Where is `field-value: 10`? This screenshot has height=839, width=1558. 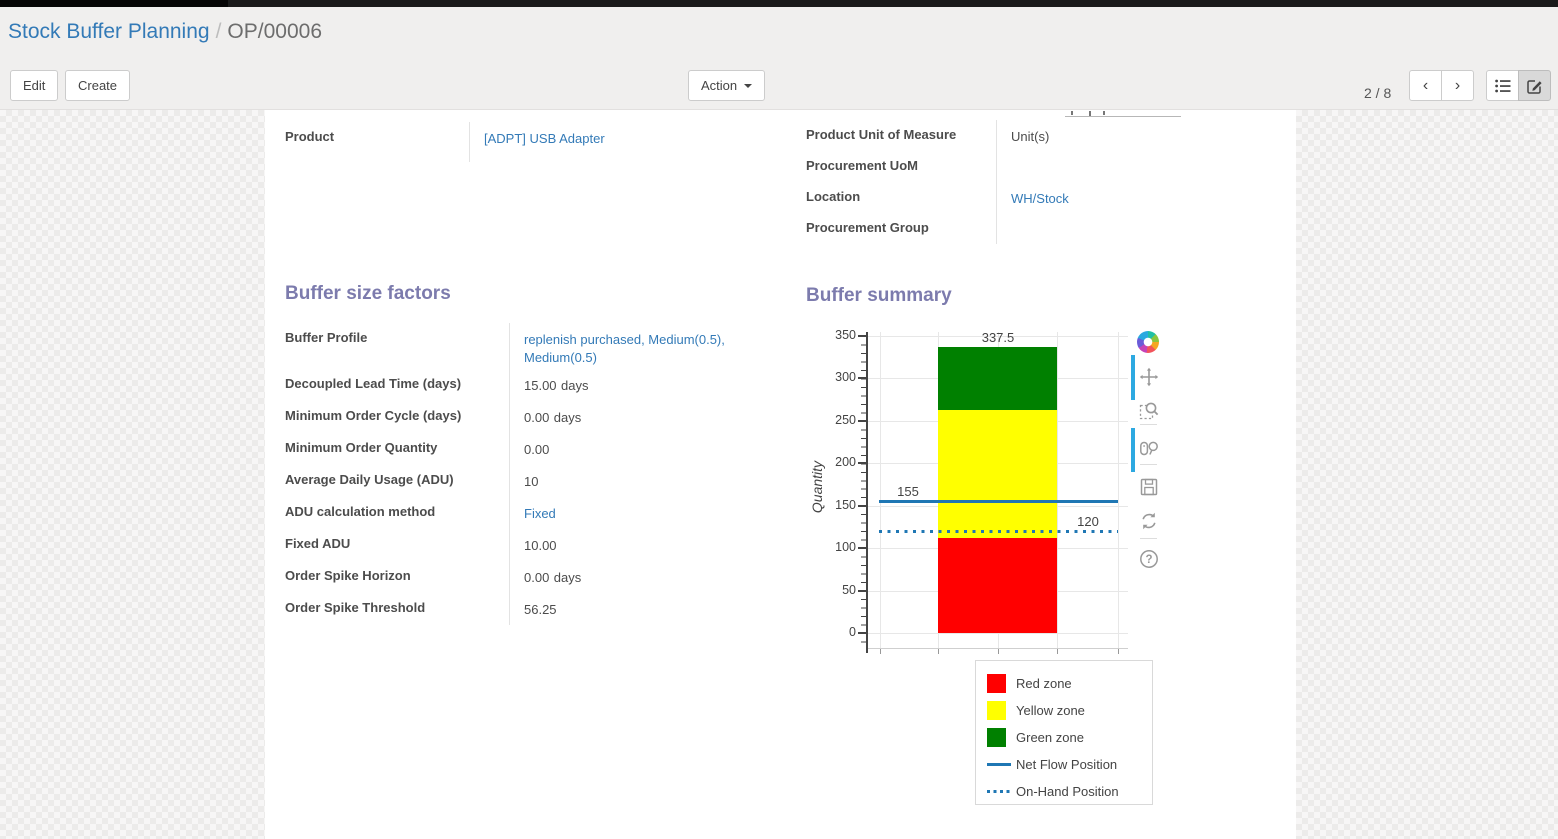 field-value: 10 is located at coordinates (531, 481).